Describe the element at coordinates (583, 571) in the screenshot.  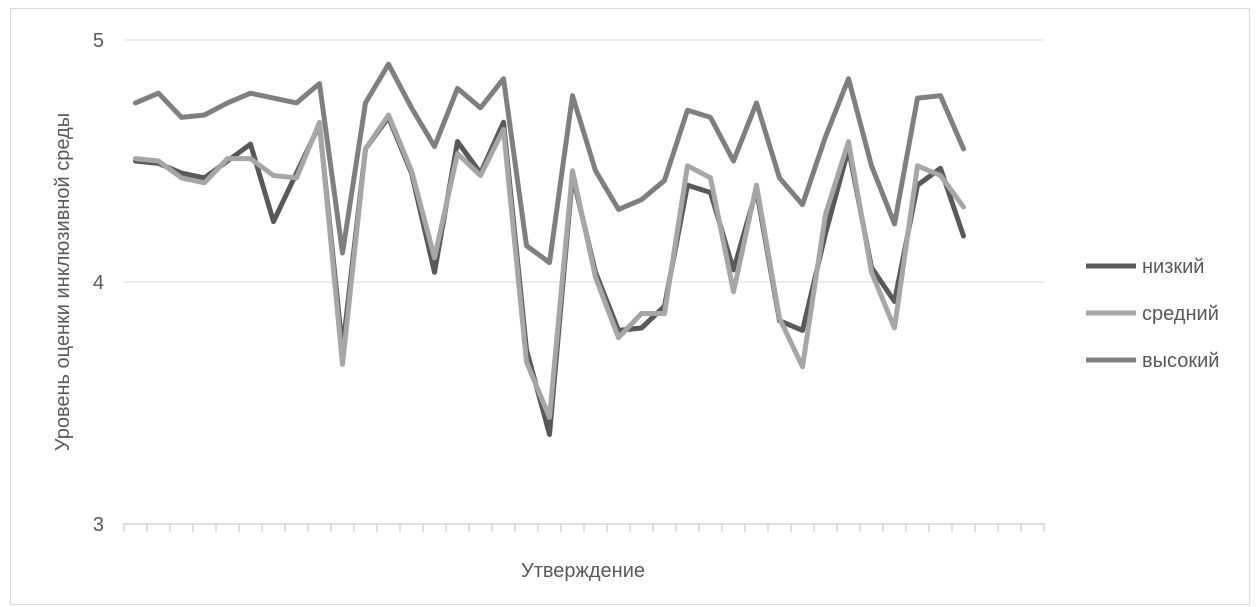
I see `x-axis-title: Утверждение` at that location.